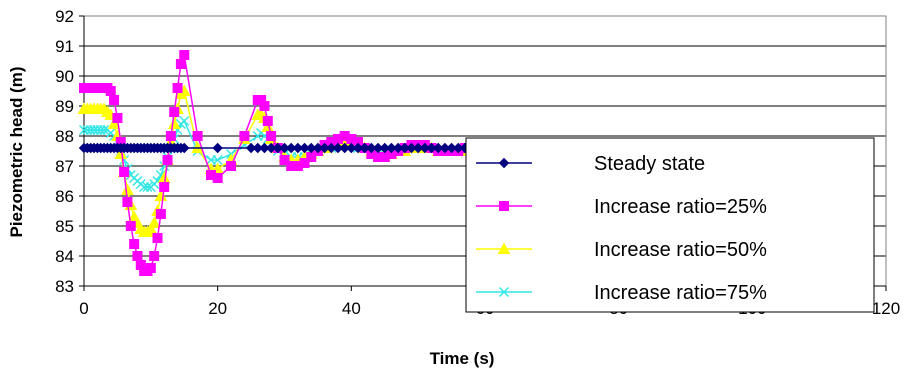 The height and width of the screenshot is (375, 904). What do you see at coordinates (462, 358) in the screenshot?
I see `x-axis-title: Time (s)` at bounding box center [462, 358].